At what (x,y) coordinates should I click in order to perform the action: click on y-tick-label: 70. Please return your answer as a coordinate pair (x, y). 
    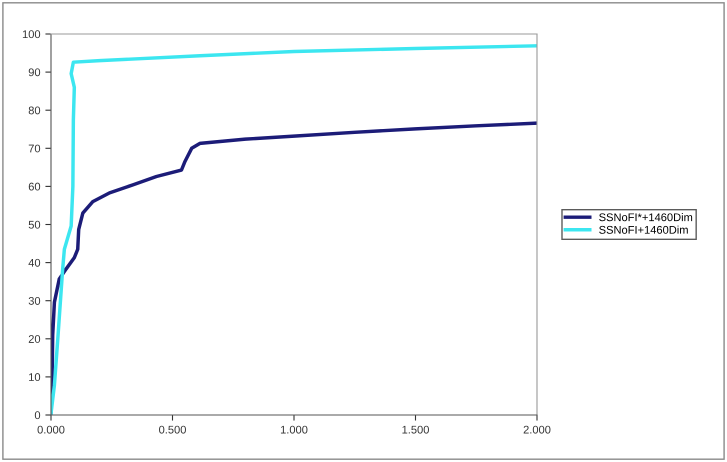
    Looking at the image, I should click on (34, 148).